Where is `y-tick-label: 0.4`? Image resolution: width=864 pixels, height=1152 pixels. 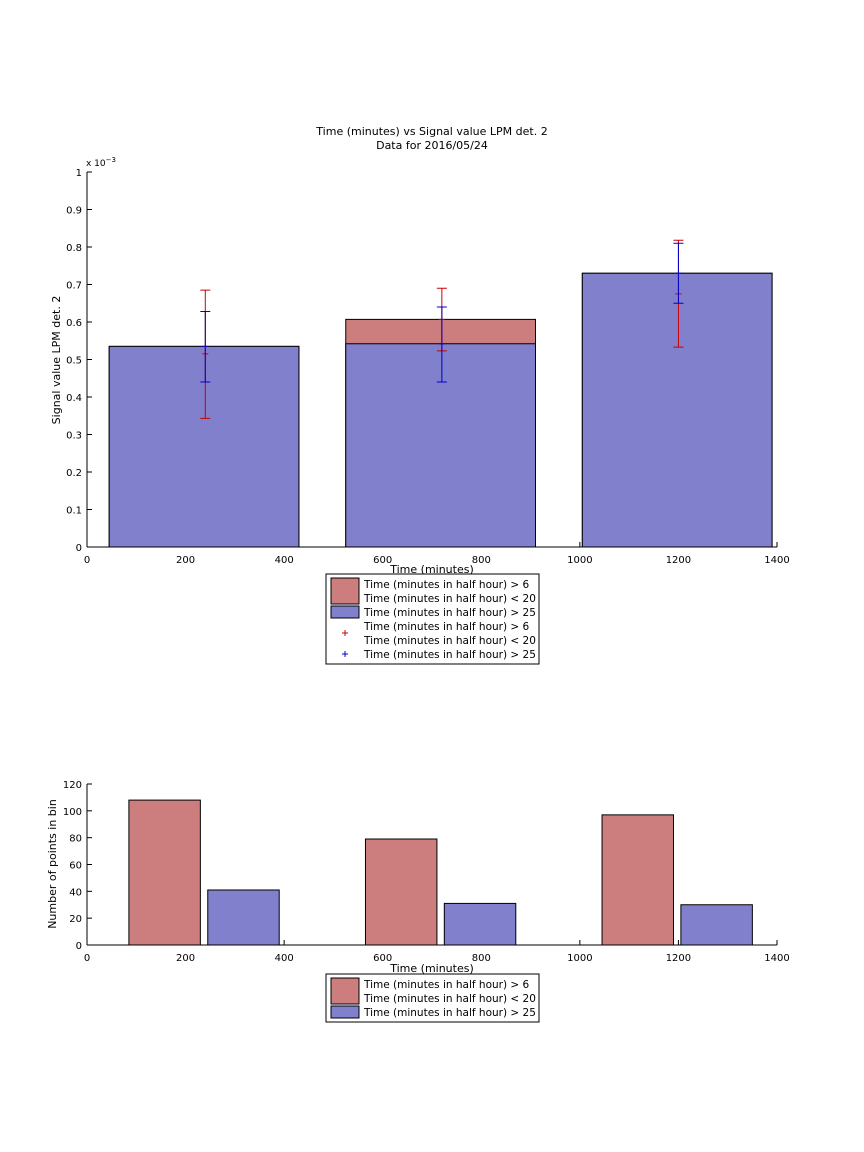 y-tick-label: 0.4 is located at coordinates (74, 398).